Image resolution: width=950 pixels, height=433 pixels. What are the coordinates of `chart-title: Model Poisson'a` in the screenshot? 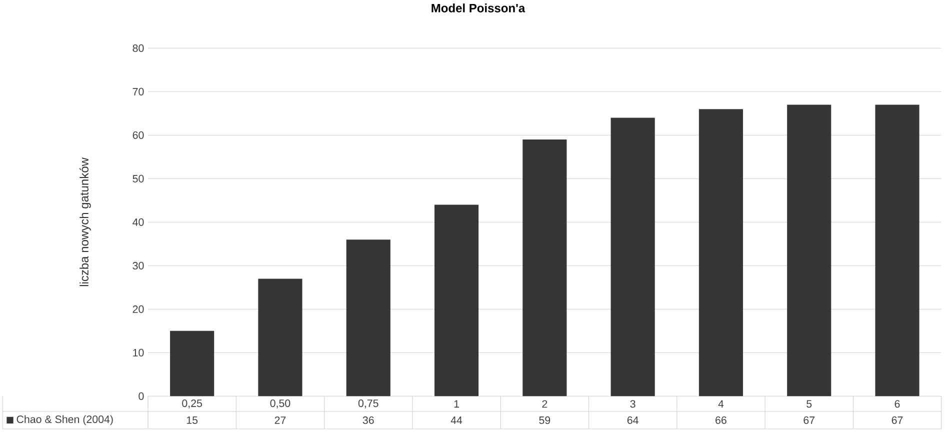 It's located at (479, 7).